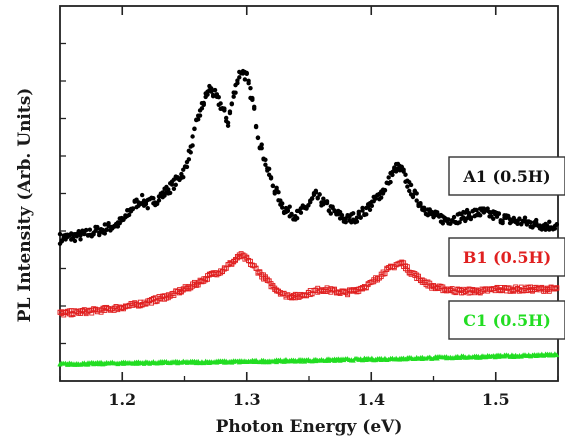 The image size is (565, 440). What do you see at coordinates (122, 399) in the screenshot?
I see `x-tick-label: 1.2` at bounding box center [122, 399].